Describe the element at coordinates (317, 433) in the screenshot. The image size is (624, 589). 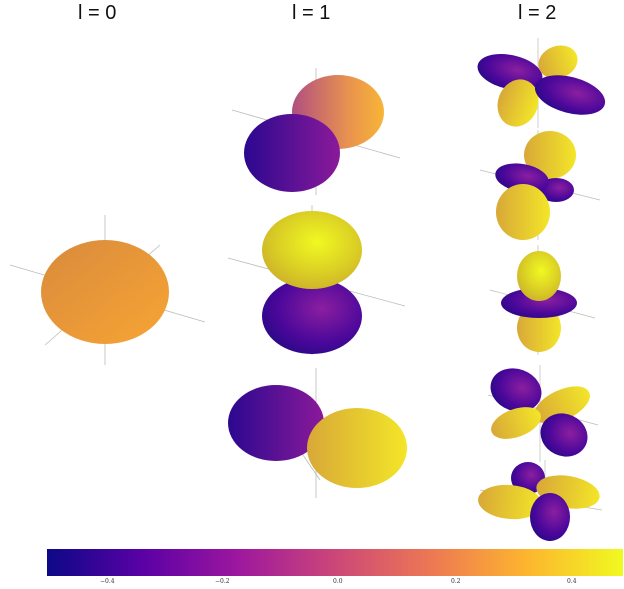
I see `orbital-l1-m1` at that location.